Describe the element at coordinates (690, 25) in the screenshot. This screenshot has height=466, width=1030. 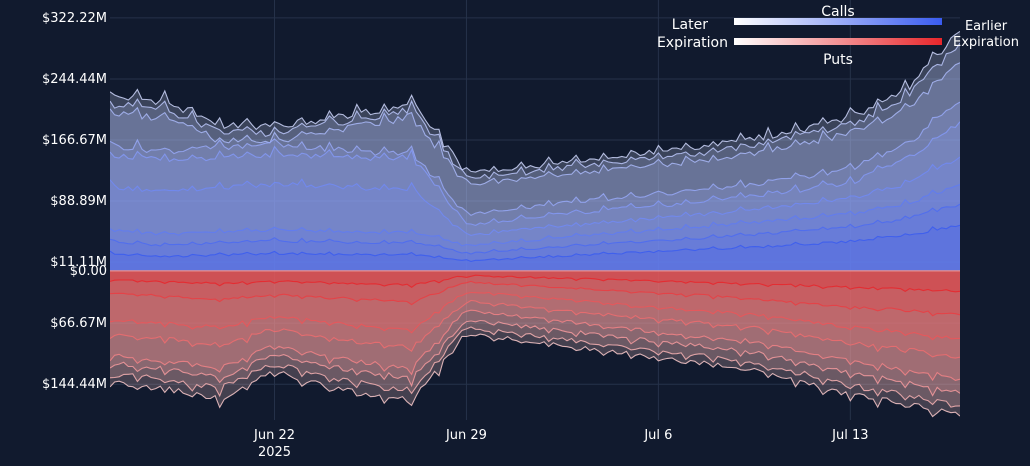
I see `legend-later-label: Later` at that location.